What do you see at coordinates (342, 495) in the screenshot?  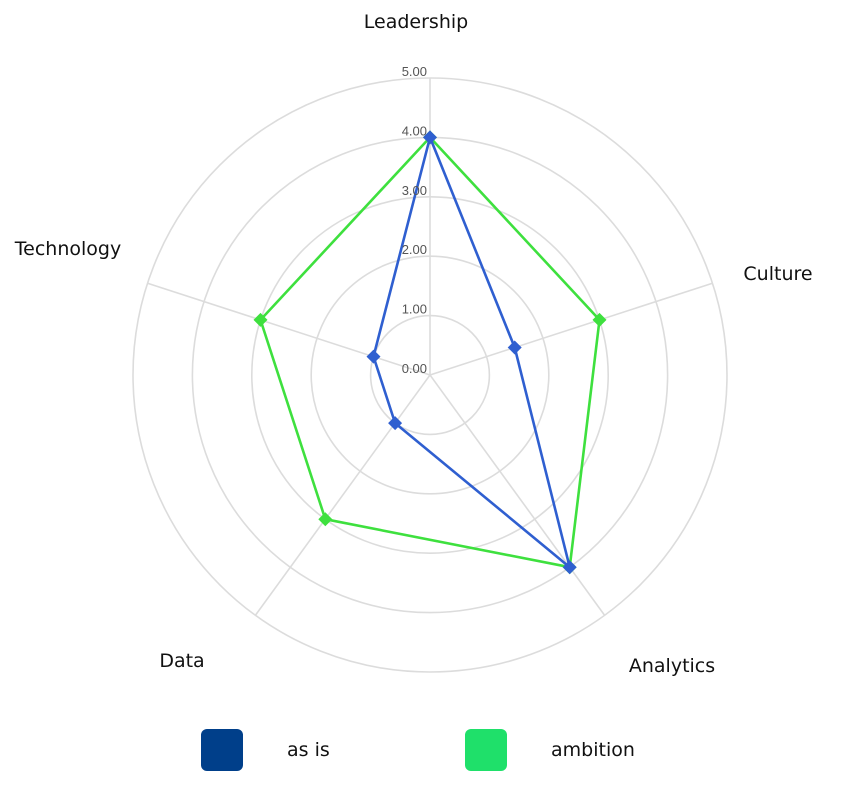 I see `spoke-data` at bounding box center [342, 495].